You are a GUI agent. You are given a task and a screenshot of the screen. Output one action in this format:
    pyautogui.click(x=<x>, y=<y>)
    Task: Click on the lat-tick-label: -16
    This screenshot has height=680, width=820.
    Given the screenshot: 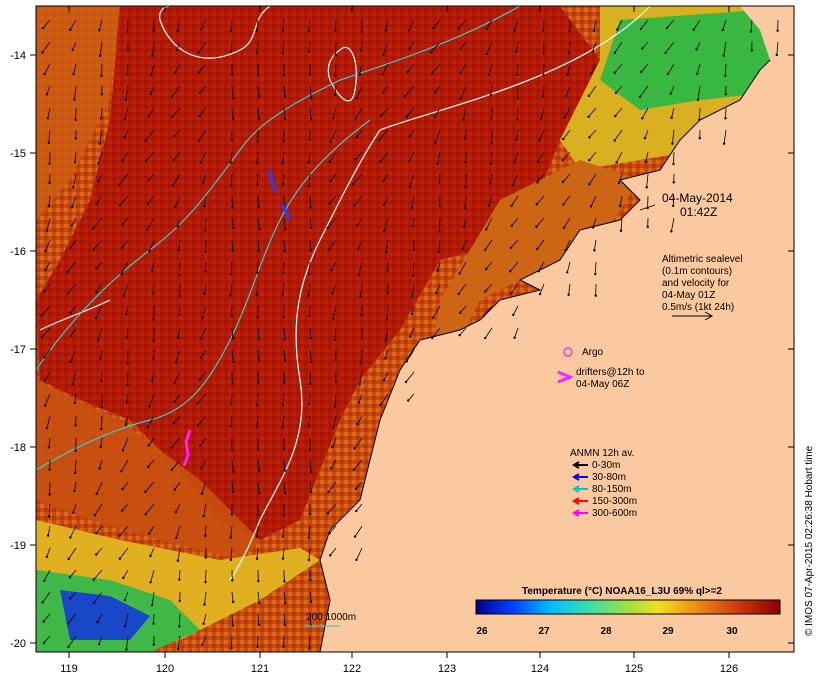 What is the action you would take?
    pyautogui.click(x=18, y=252)
    